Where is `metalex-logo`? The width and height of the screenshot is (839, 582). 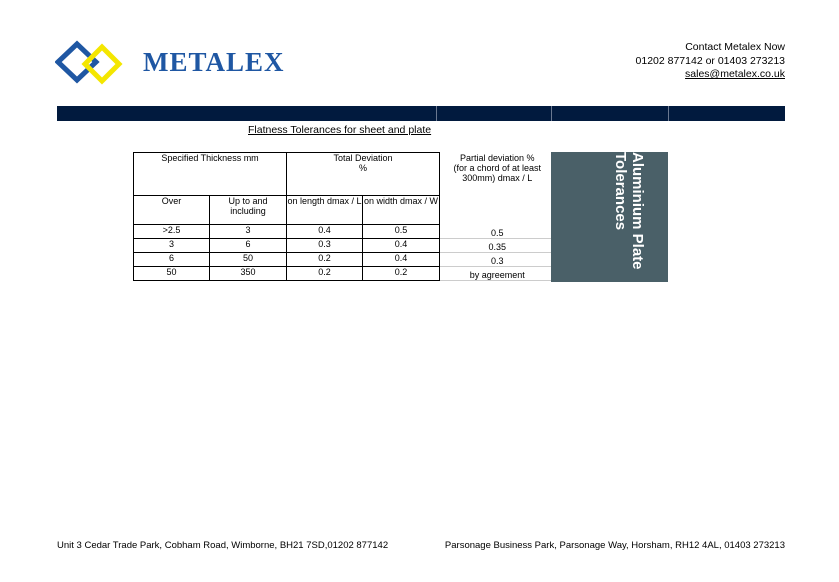
metalex-logo is located at coordinates (89, 62).